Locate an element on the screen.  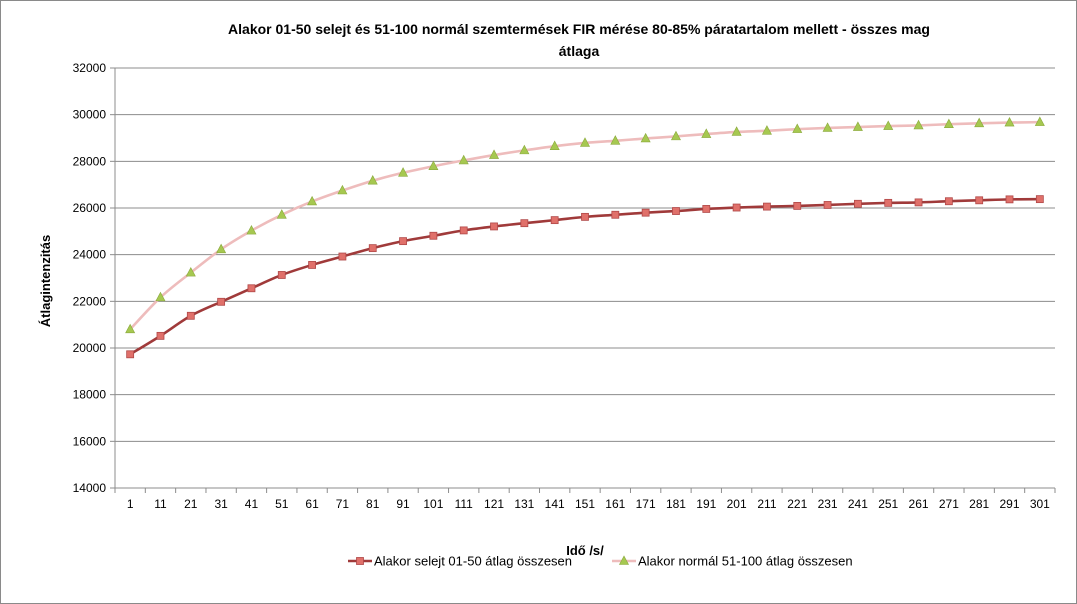
x-tick-label: 11 is located at coordinates (160, 504).